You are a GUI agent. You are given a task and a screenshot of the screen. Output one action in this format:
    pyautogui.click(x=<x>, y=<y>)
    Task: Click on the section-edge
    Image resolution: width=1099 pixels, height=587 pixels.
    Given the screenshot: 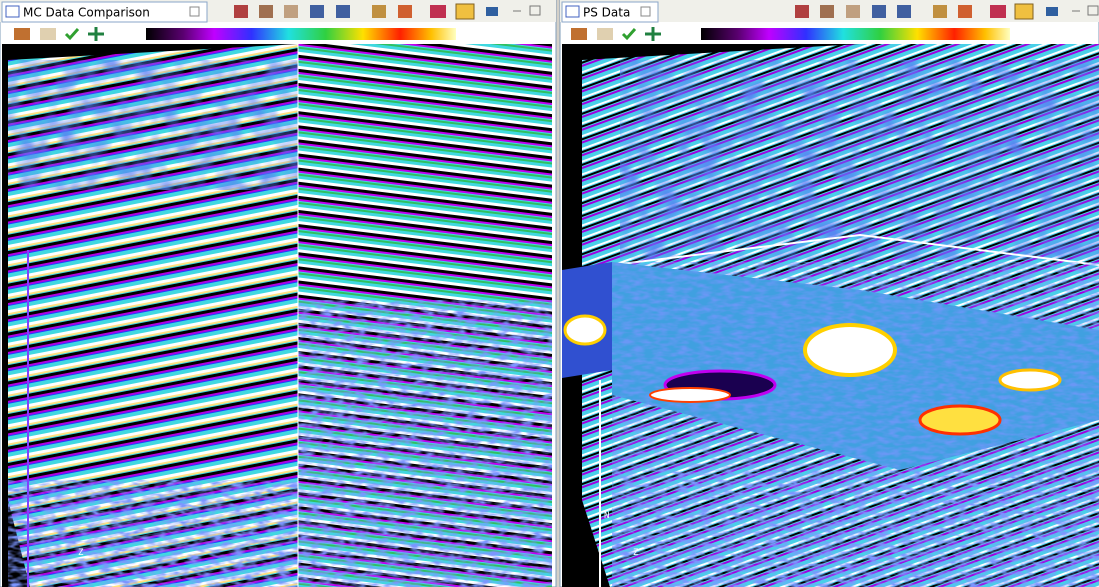 What is the action you would take?
    pyautogui.click(x=855, y=249)
    